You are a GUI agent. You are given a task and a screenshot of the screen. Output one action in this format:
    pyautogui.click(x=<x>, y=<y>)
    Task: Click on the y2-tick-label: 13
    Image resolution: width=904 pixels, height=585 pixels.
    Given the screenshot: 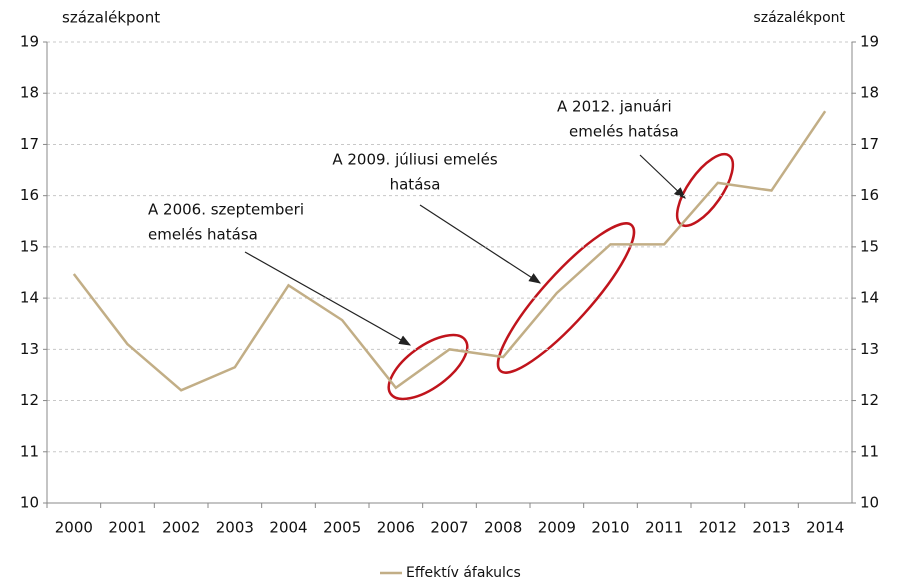 What is the action you would take?
    pyautogui.click(x=869, y=349)
    